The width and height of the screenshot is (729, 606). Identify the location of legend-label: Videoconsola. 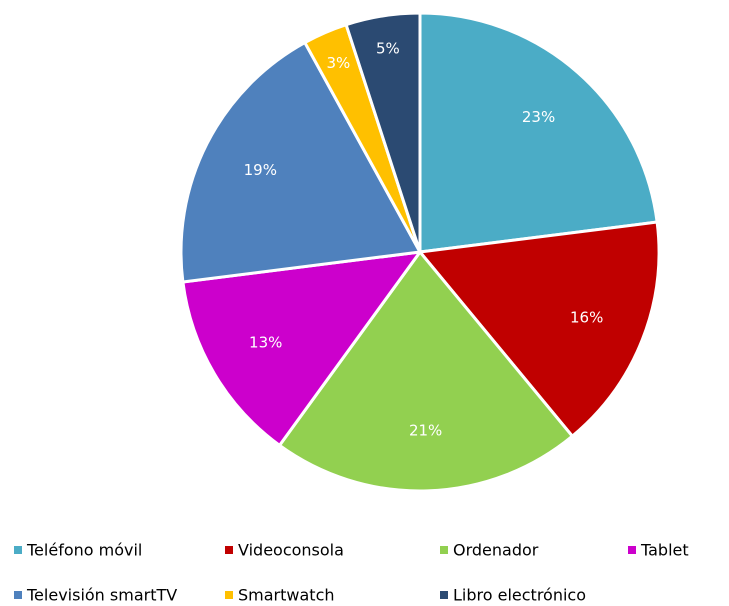
(291, 550).